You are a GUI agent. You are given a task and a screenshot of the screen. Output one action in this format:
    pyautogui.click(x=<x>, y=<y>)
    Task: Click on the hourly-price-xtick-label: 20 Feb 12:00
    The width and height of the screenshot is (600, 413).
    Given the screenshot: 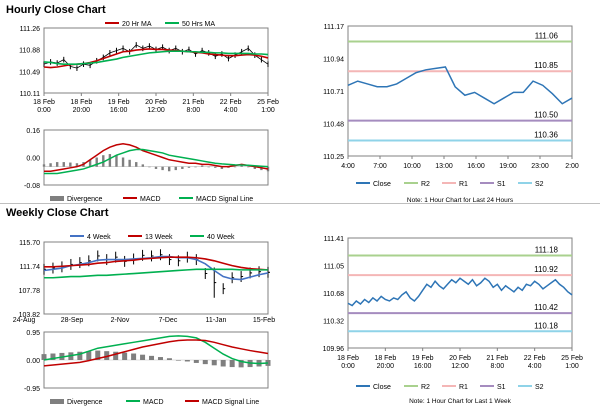 What is the action you would take?
    pyautogui.click(x=156, y=106)
    